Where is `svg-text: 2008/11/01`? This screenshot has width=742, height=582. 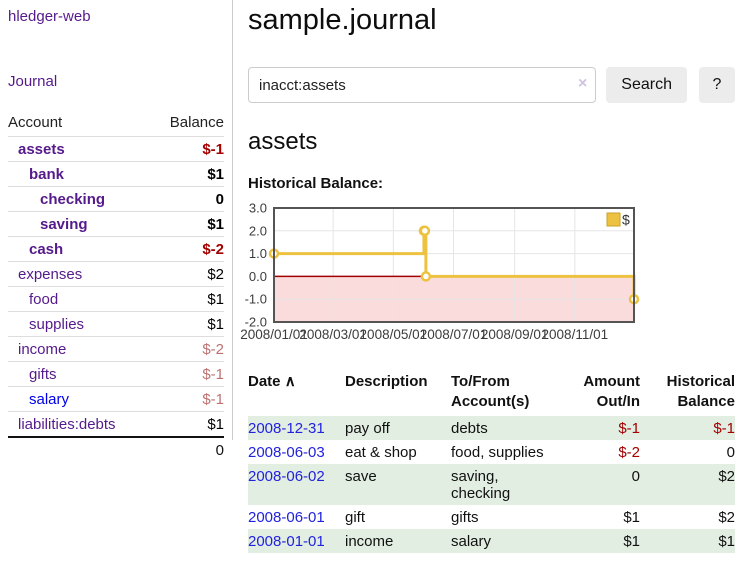
svg-text: 2008/11/01 is located at coordinates (575, 334).